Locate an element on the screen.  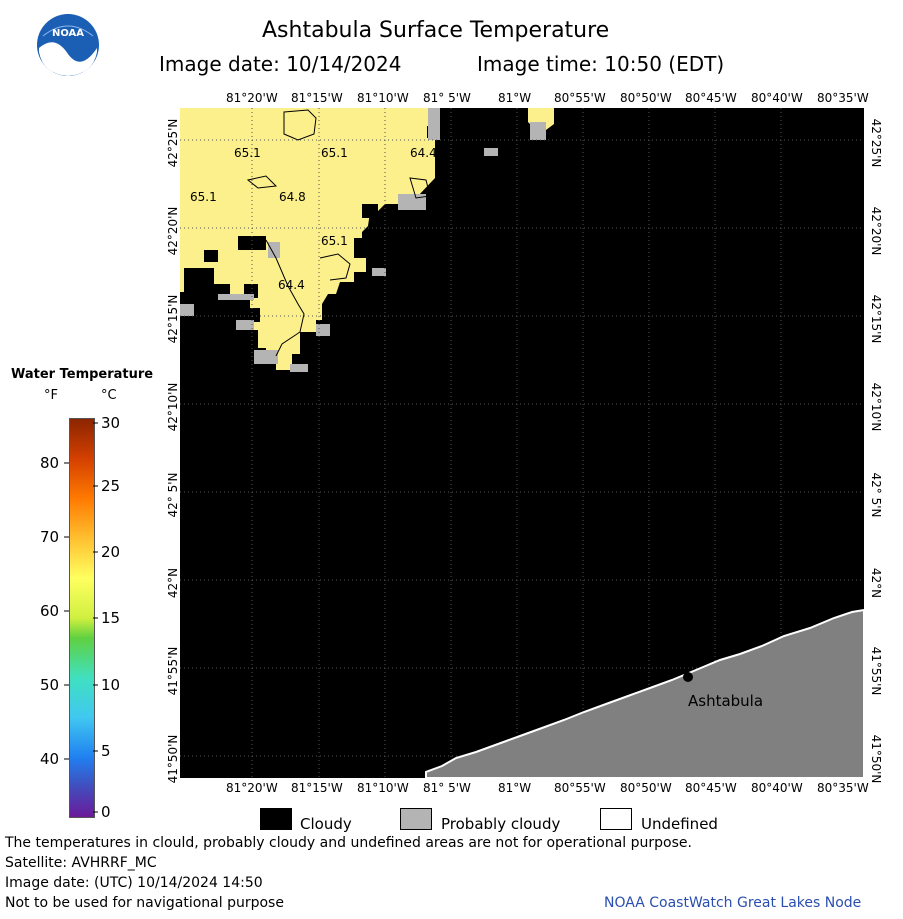
probably-cloudy-swatch is located at coordinates (416, 819).